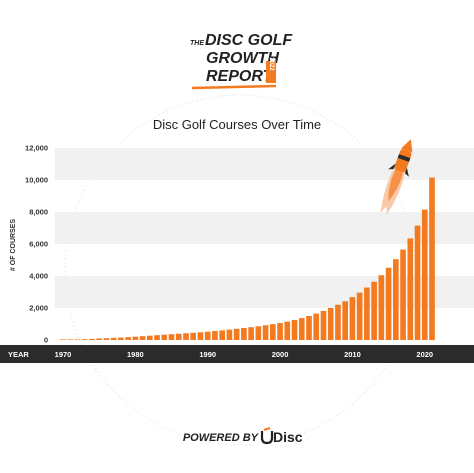  Describe the element at coordinates (107, 339) in the screenshot. I see `bar-1976` at that location.